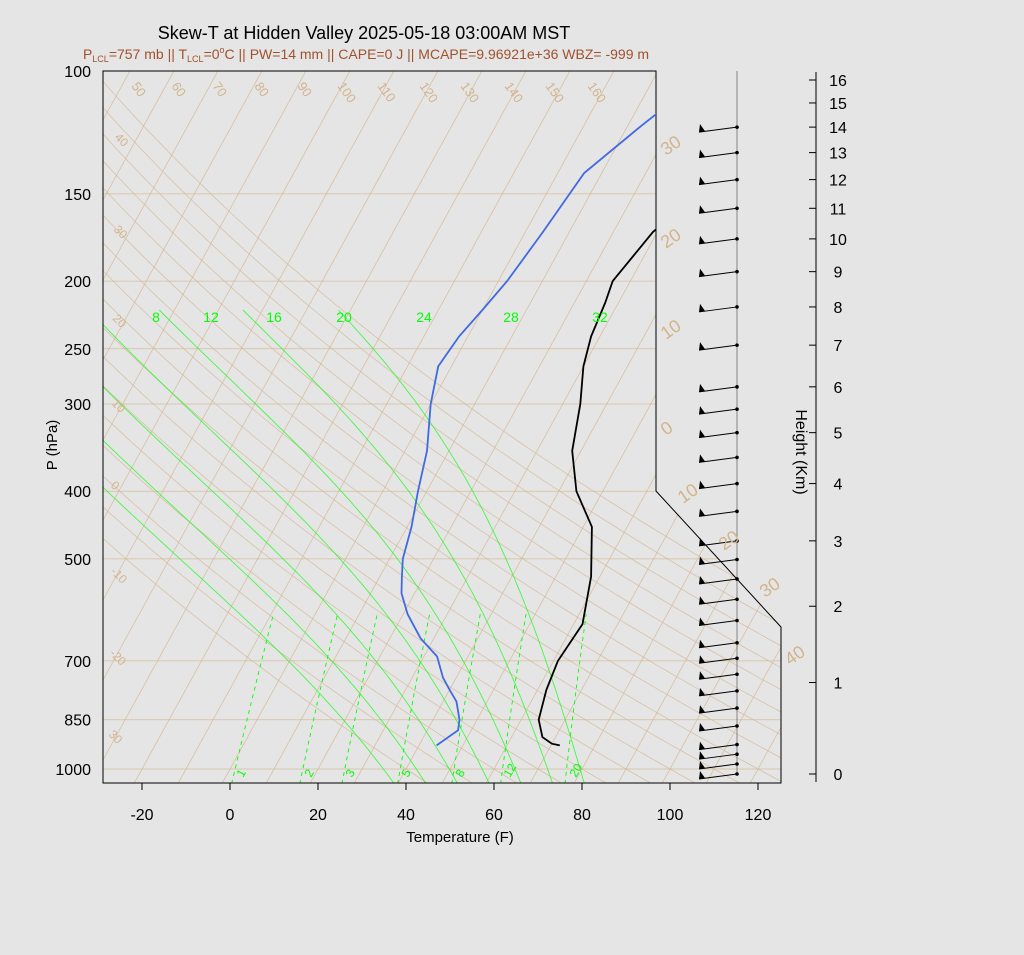  I want to click on height-tick-label: 14, so click(838, 128).